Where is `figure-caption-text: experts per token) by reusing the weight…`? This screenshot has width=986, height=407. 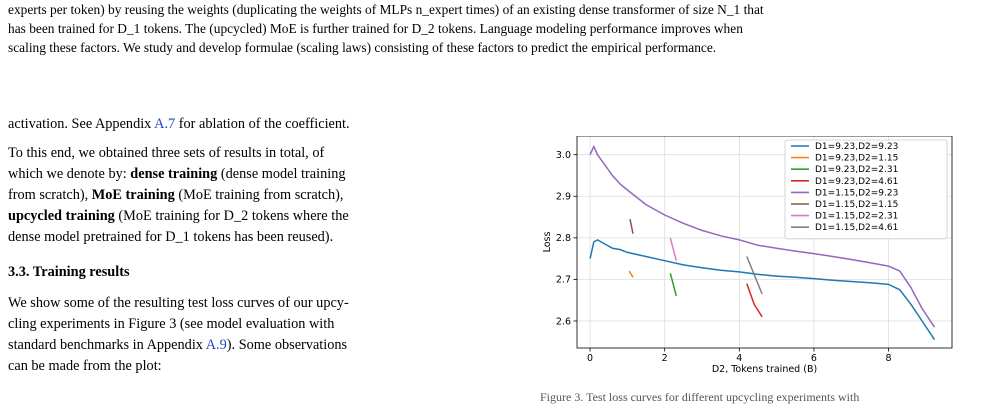 figure-caption-text: experts per token) by reusing the weight… is located at coordinates (494, 28).